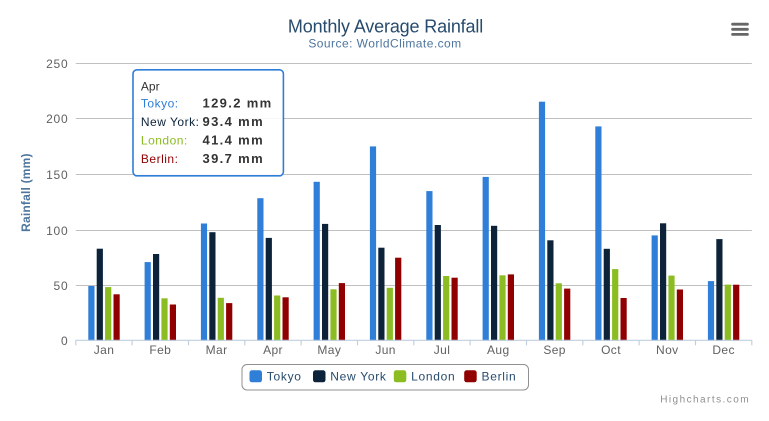  What do you see at coordinates (499, 377) in the screenshot?
I see `svg-text: Berlin` at bounding box center [499, 377].